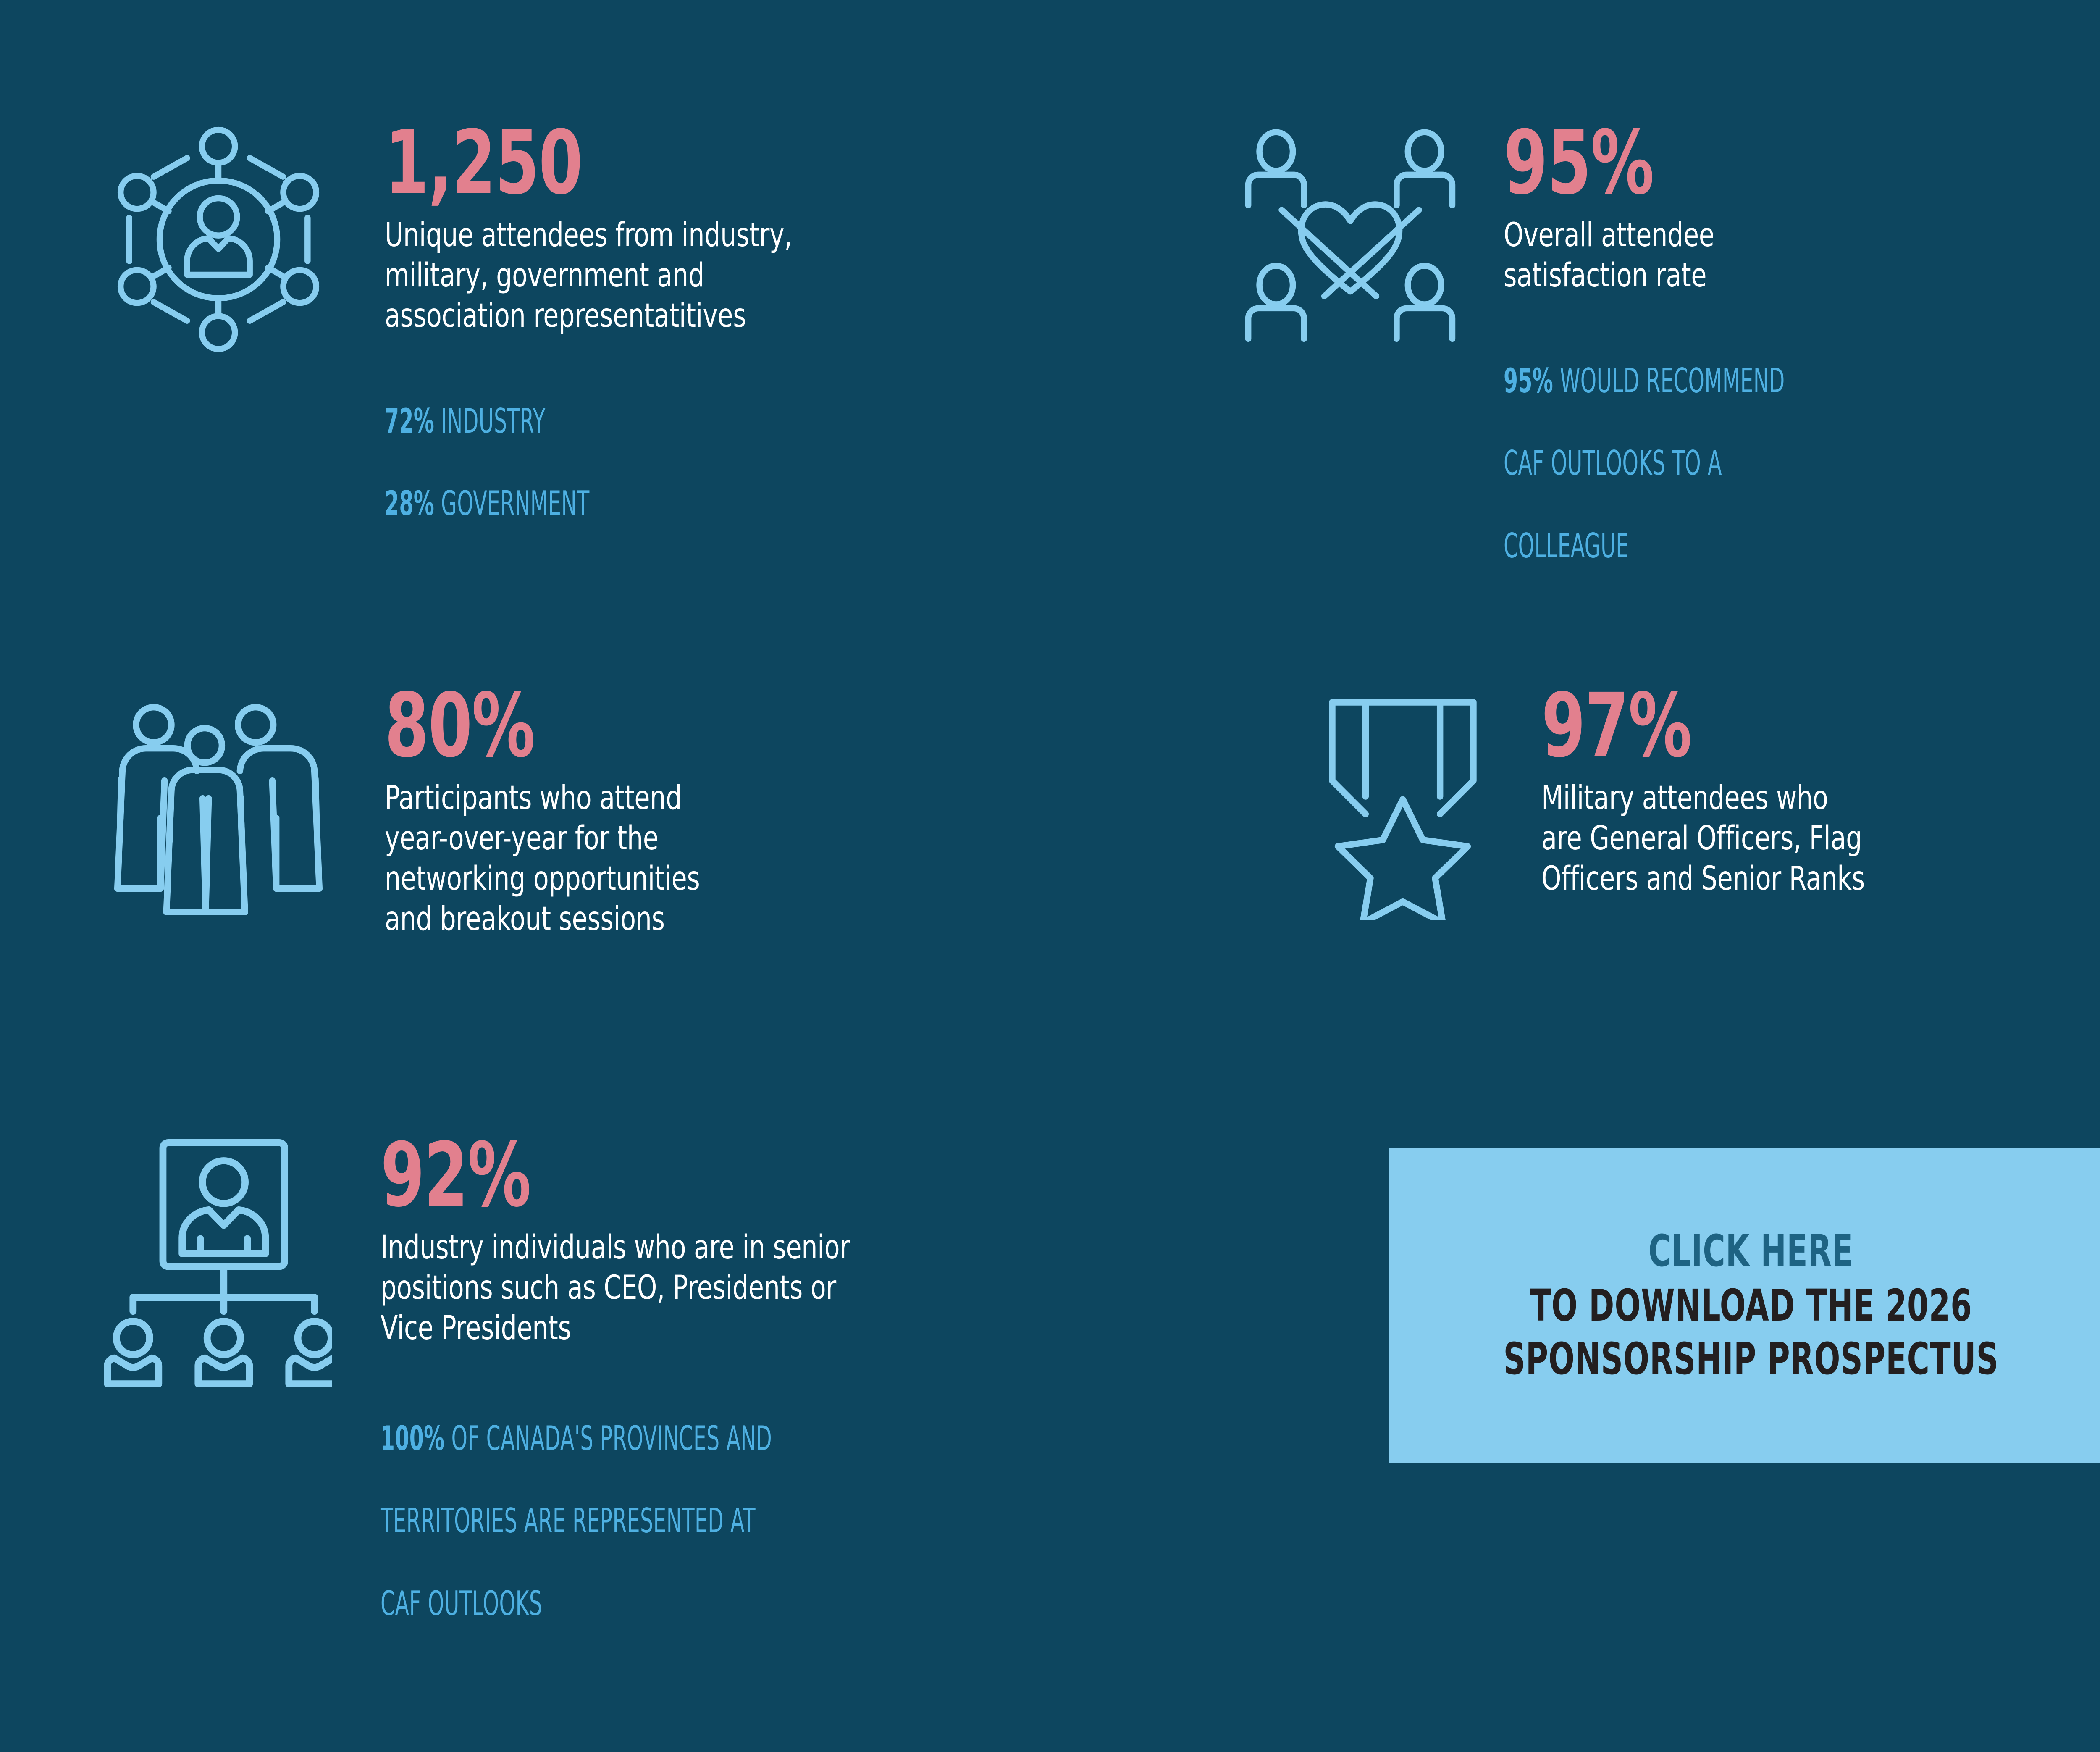 The image size is (2100, 1752). What do you see at coordinates (1350, 234) in the screenshot?
I see `people-heart-icon` at bounding box center [1350, 234].